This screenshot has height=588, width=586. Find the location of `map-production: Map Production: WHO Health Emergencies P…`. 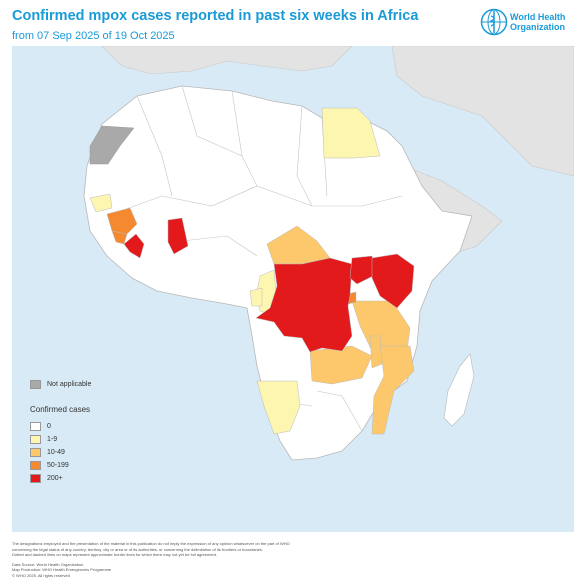

map-production: Map Production: WHO Health Emergencies P… is located at coordinates (62, 569).